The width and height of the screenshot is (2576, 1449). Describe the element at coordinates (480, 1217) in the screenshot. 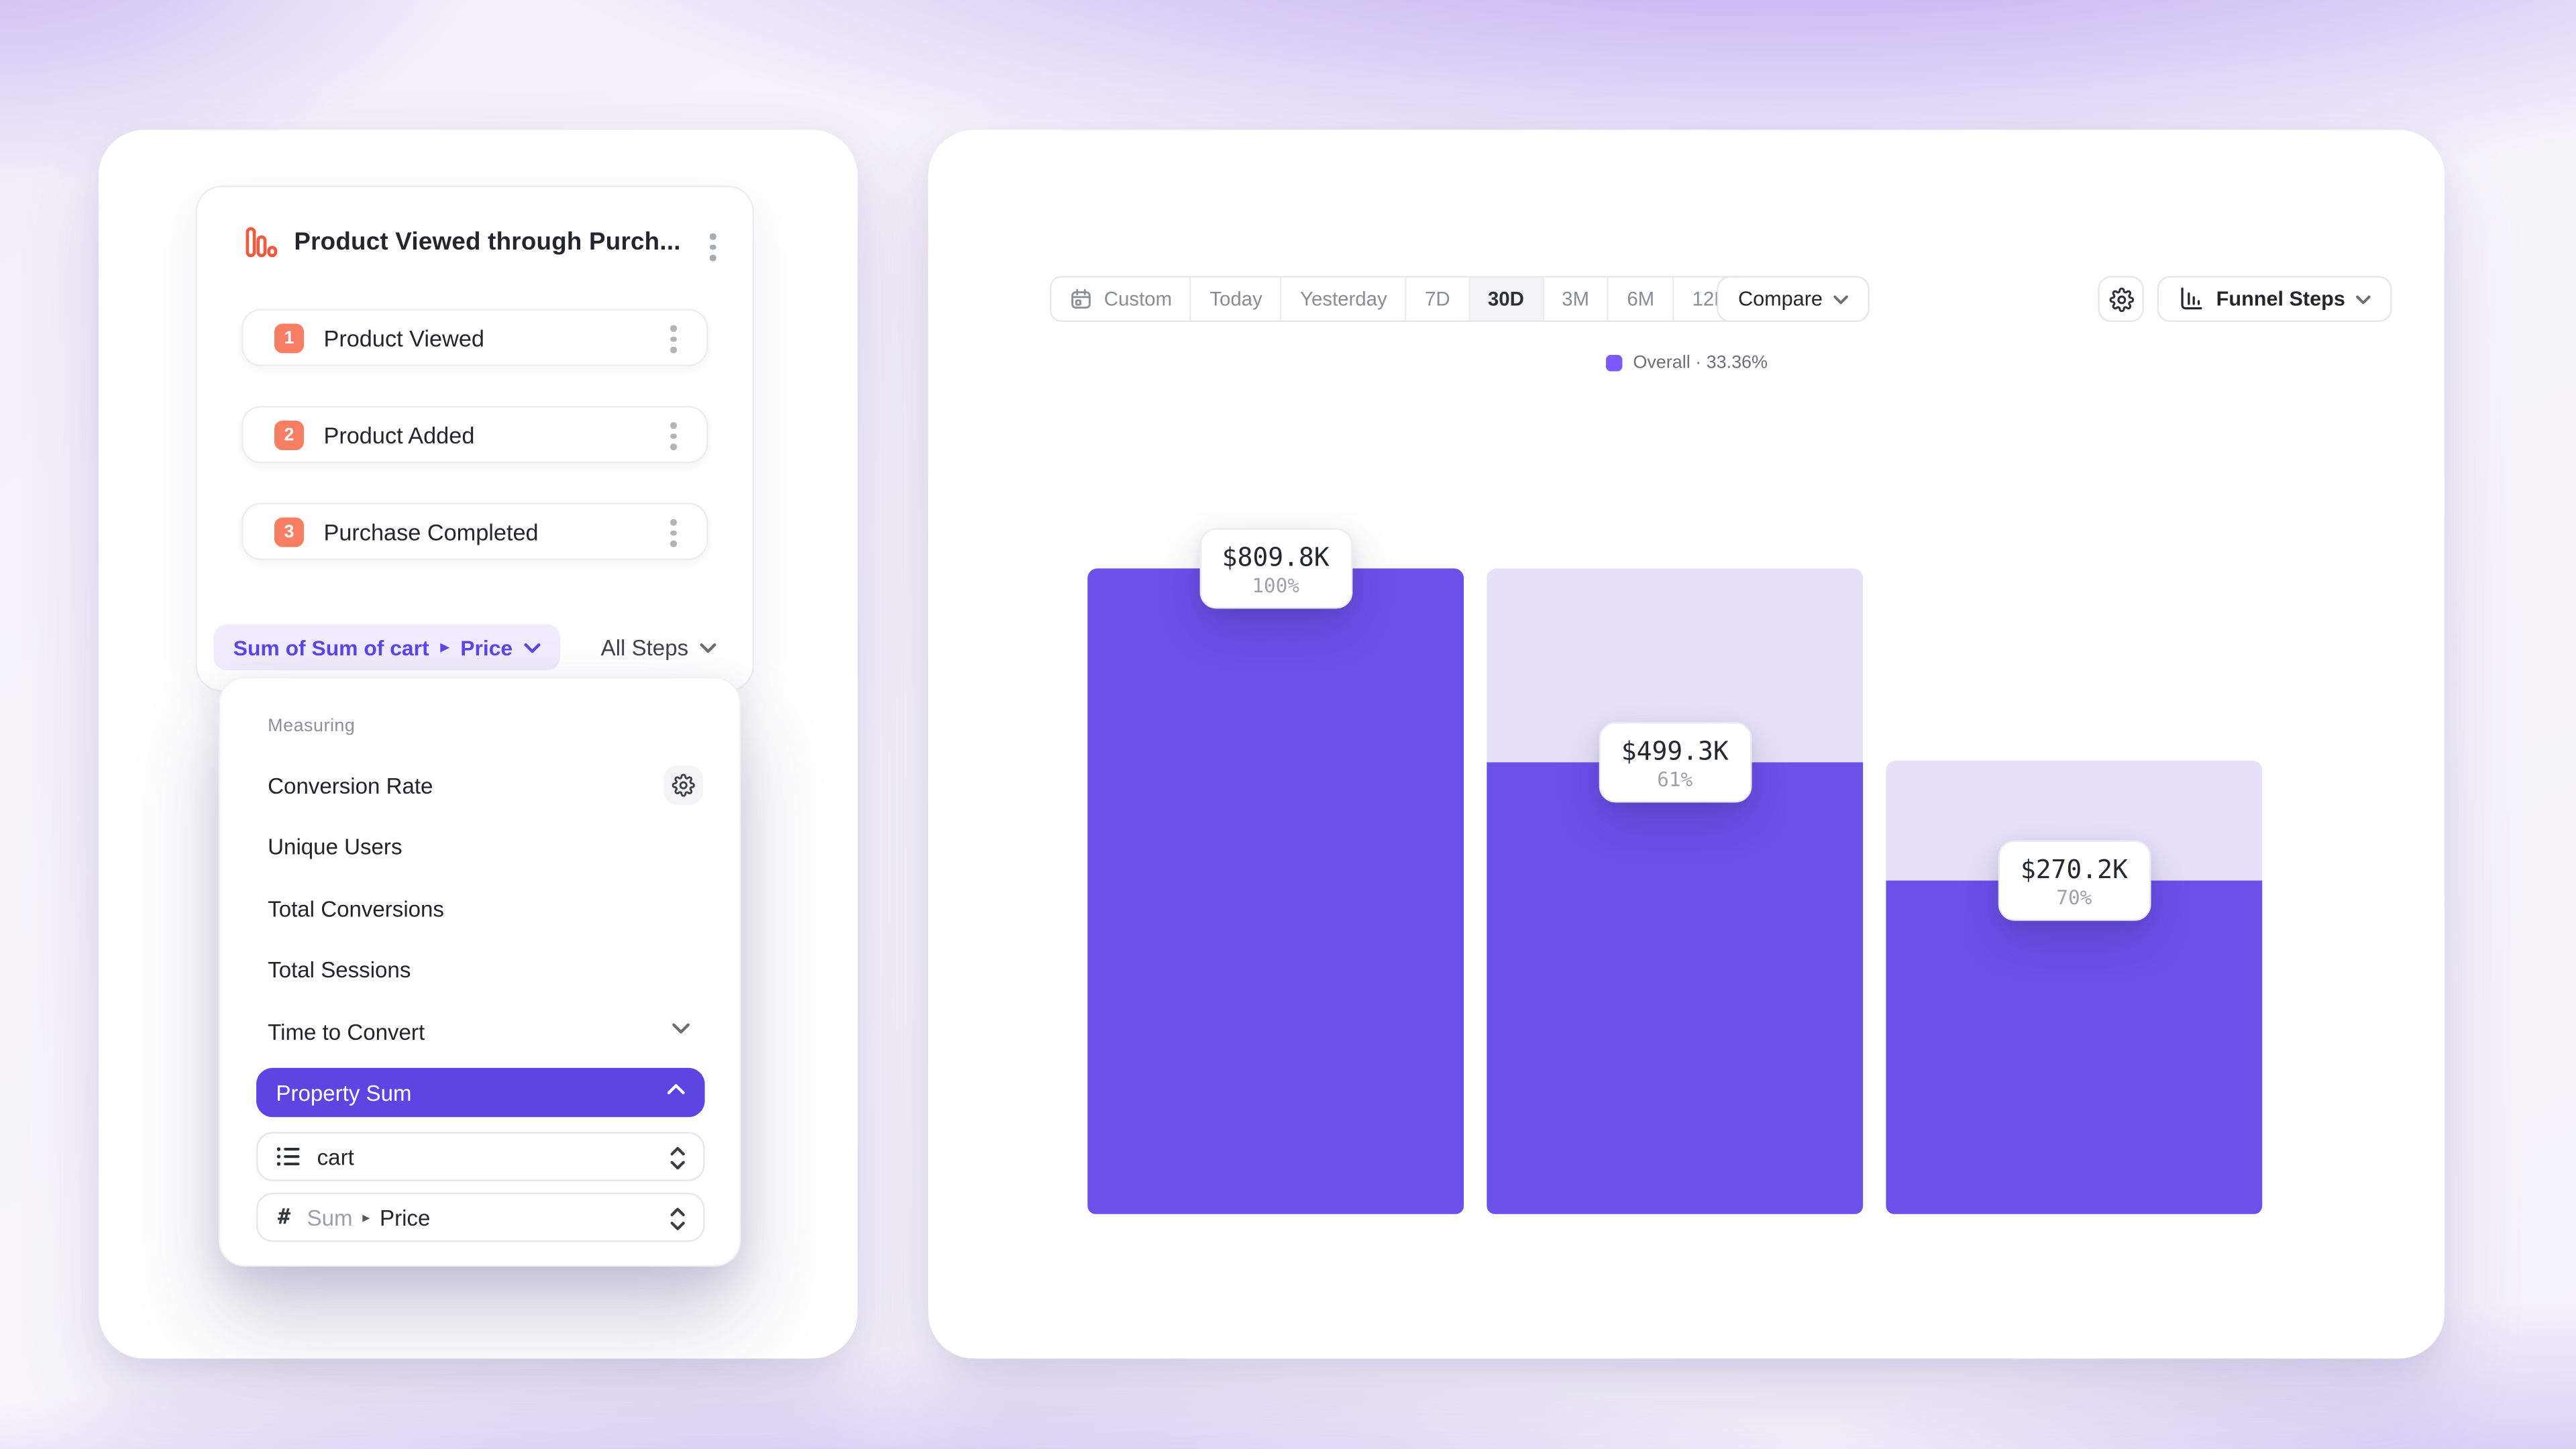

I see `aggregation-select: # Sum ▸ Price` at that location.